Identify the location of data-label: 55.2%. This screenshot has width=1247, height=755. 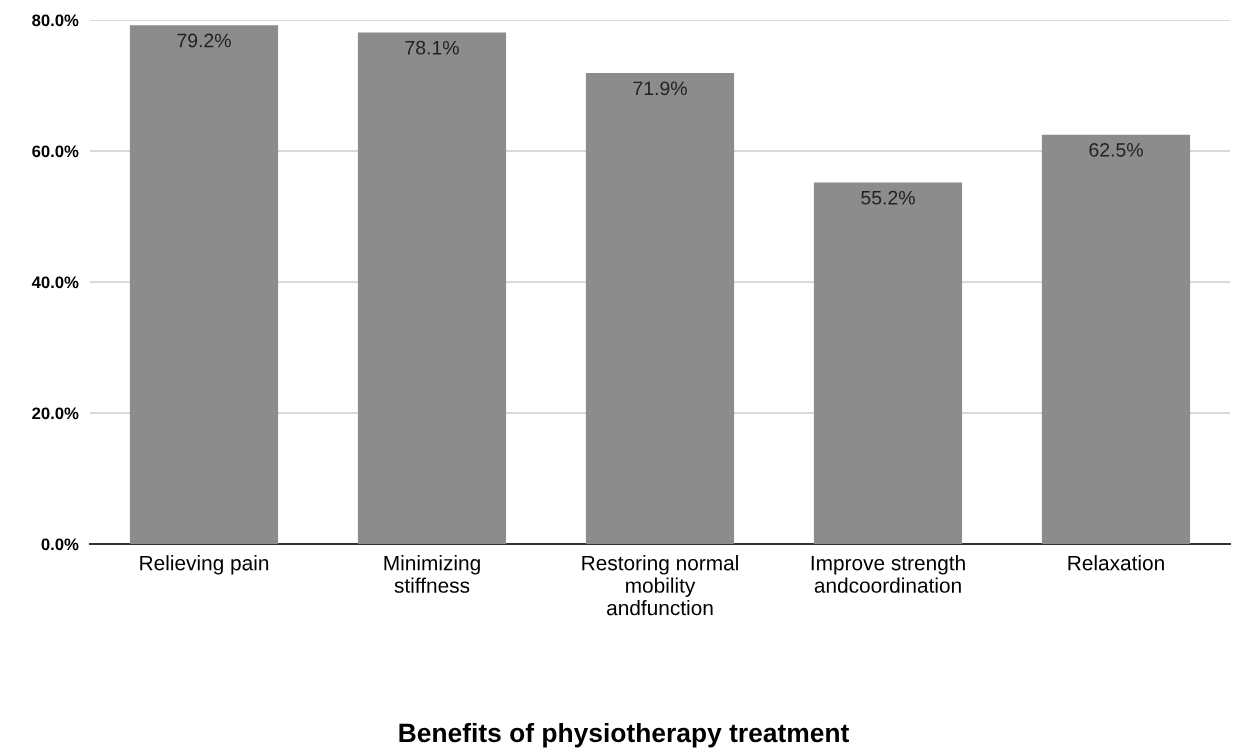
(888, 197).